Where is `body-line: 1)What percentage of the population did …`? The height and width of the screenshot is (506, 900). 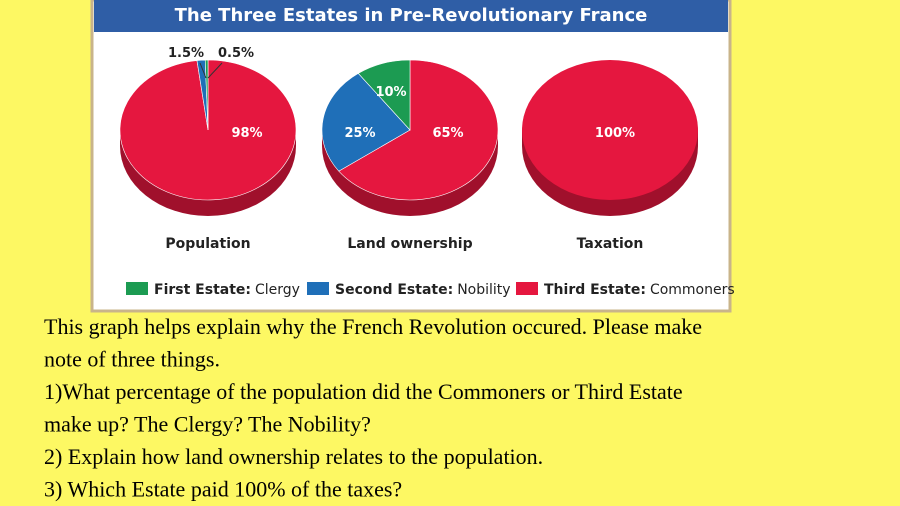
body-line: 1)What percentage of the population did … is located at coordinates (363, 391).